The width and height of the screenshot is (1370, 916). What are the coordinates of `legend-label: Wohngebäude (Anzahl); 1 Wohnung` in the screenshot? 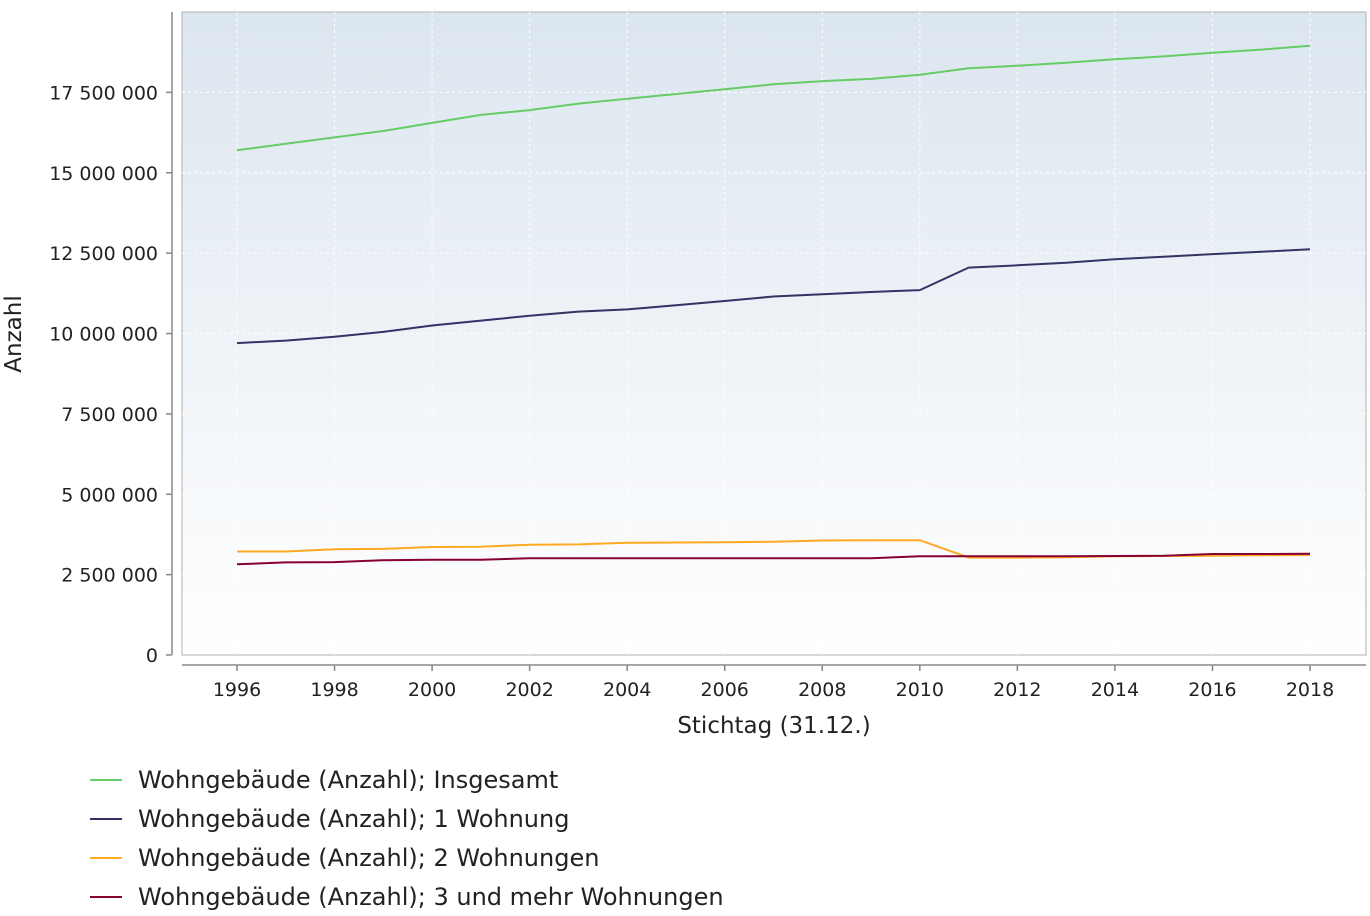 It's located at (354, 818).